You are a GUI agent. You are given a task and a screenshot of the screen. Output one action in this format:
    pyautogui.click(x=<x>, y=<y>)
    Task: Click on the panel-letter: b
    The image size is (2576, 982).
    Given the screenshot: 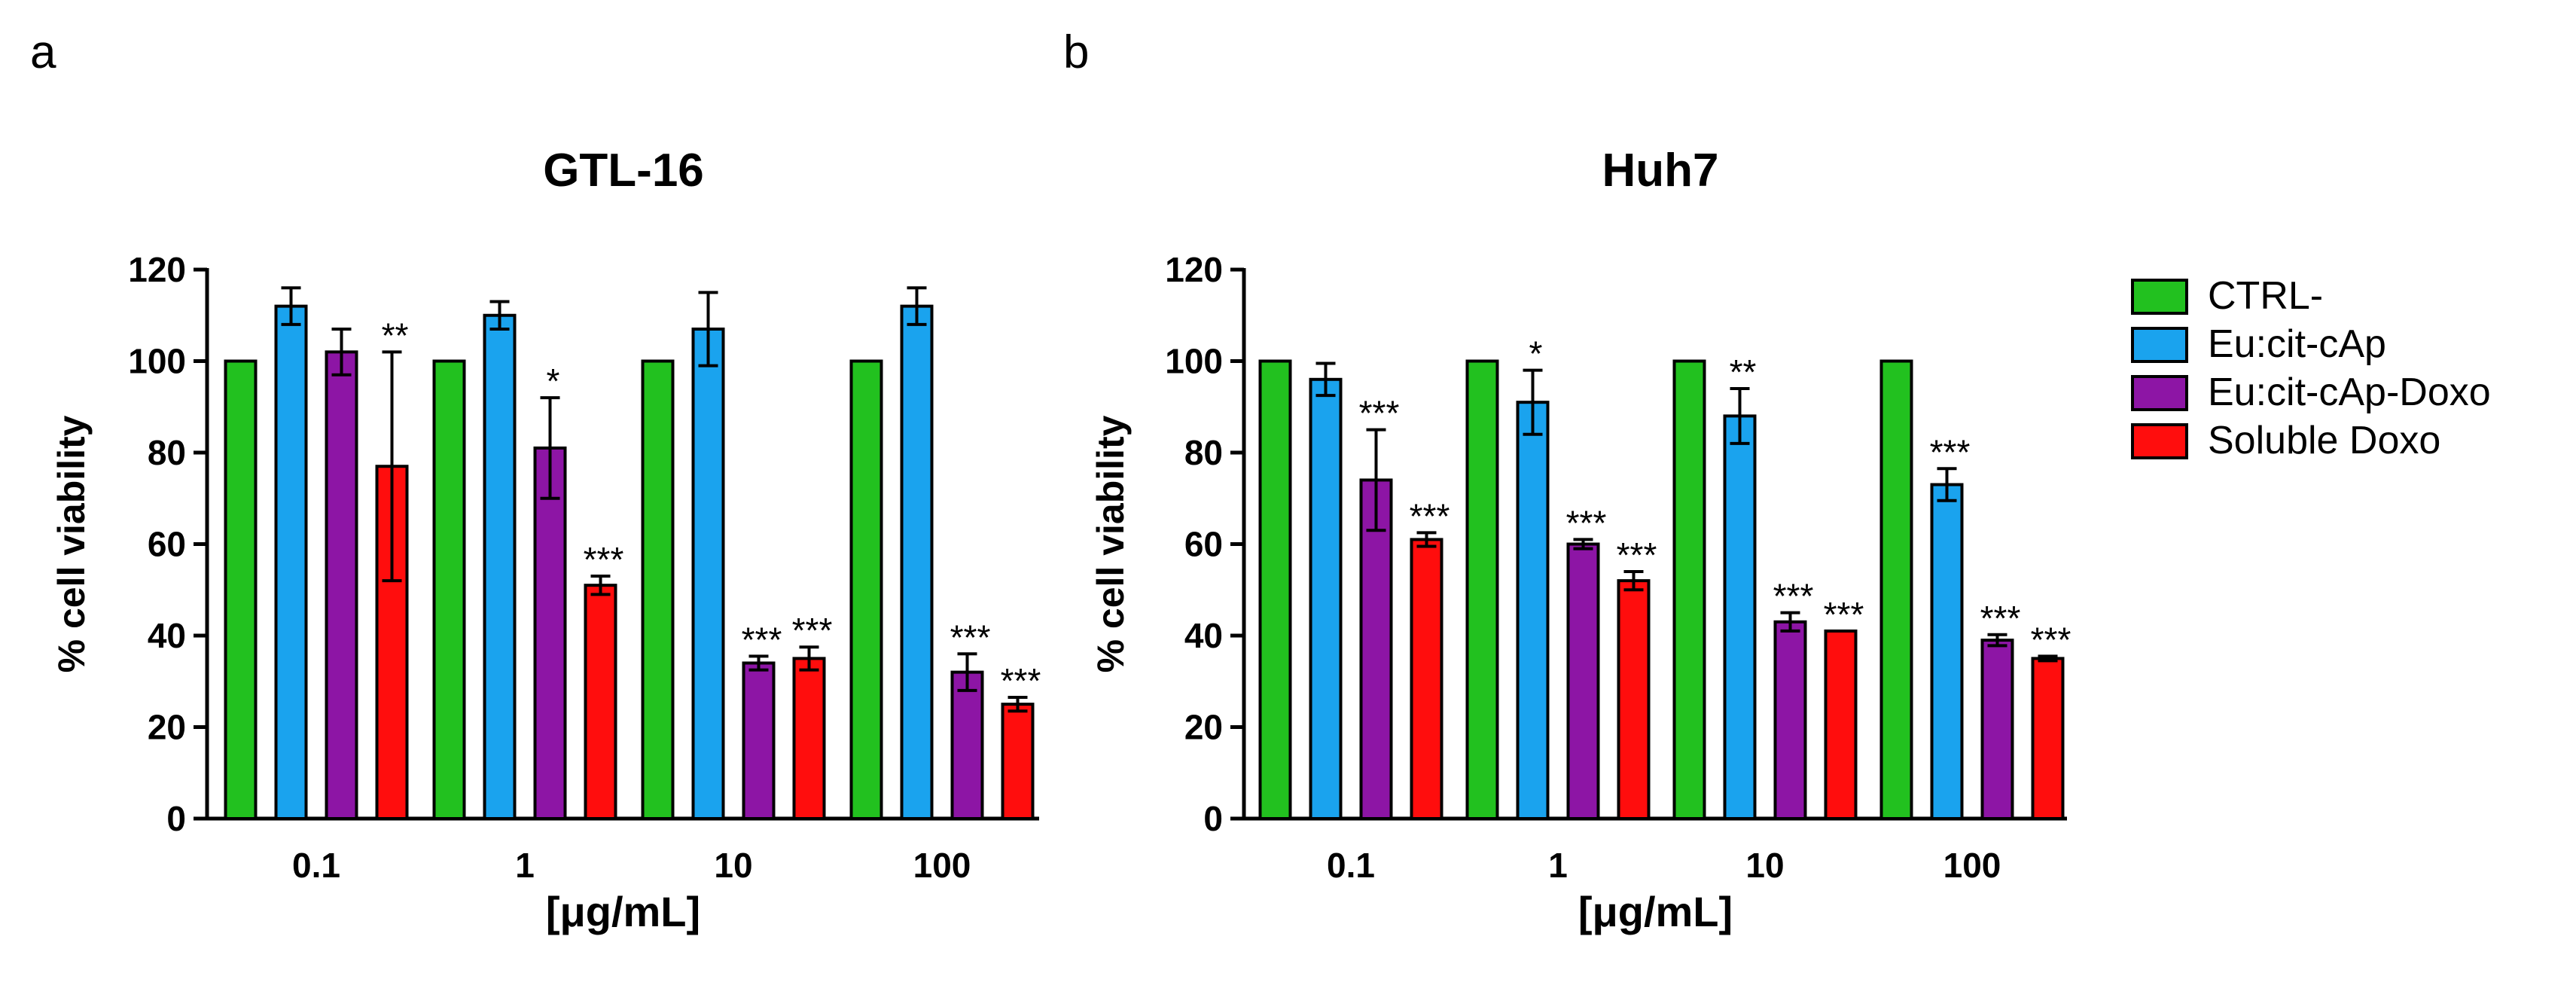 What is the action you would take?
    pyautogui.click(x=1076, y=52)
    